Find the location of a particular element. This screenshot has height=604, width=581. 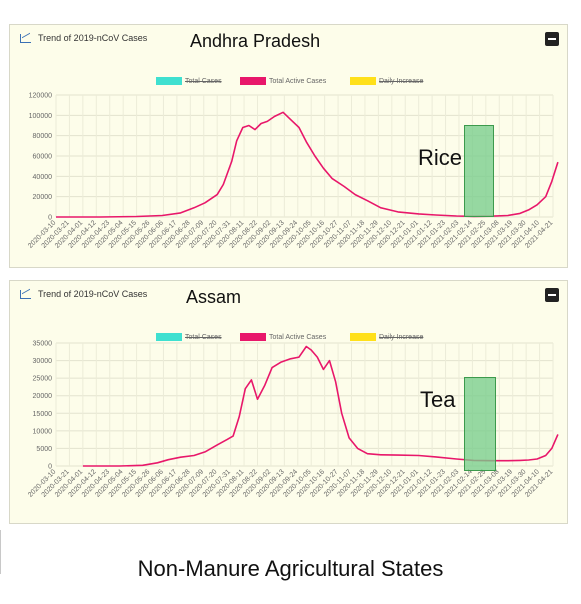

crop-label: Rice is located at coordinates (440, 157).